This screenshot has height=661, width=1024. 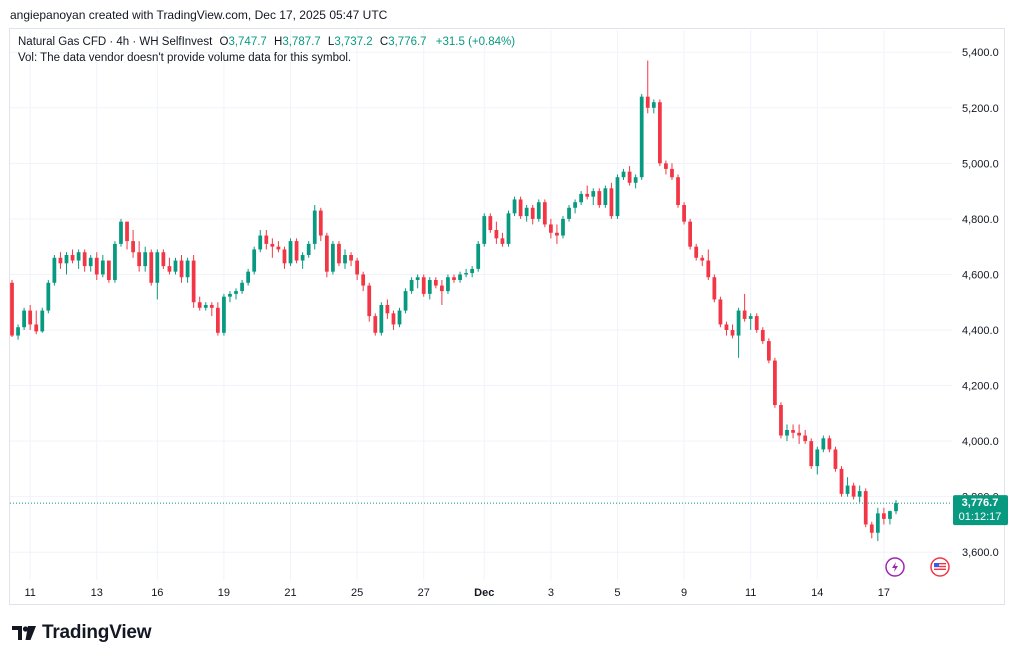 I want to click on tradingview-logo: TradingView, so click(x=82, y=633).